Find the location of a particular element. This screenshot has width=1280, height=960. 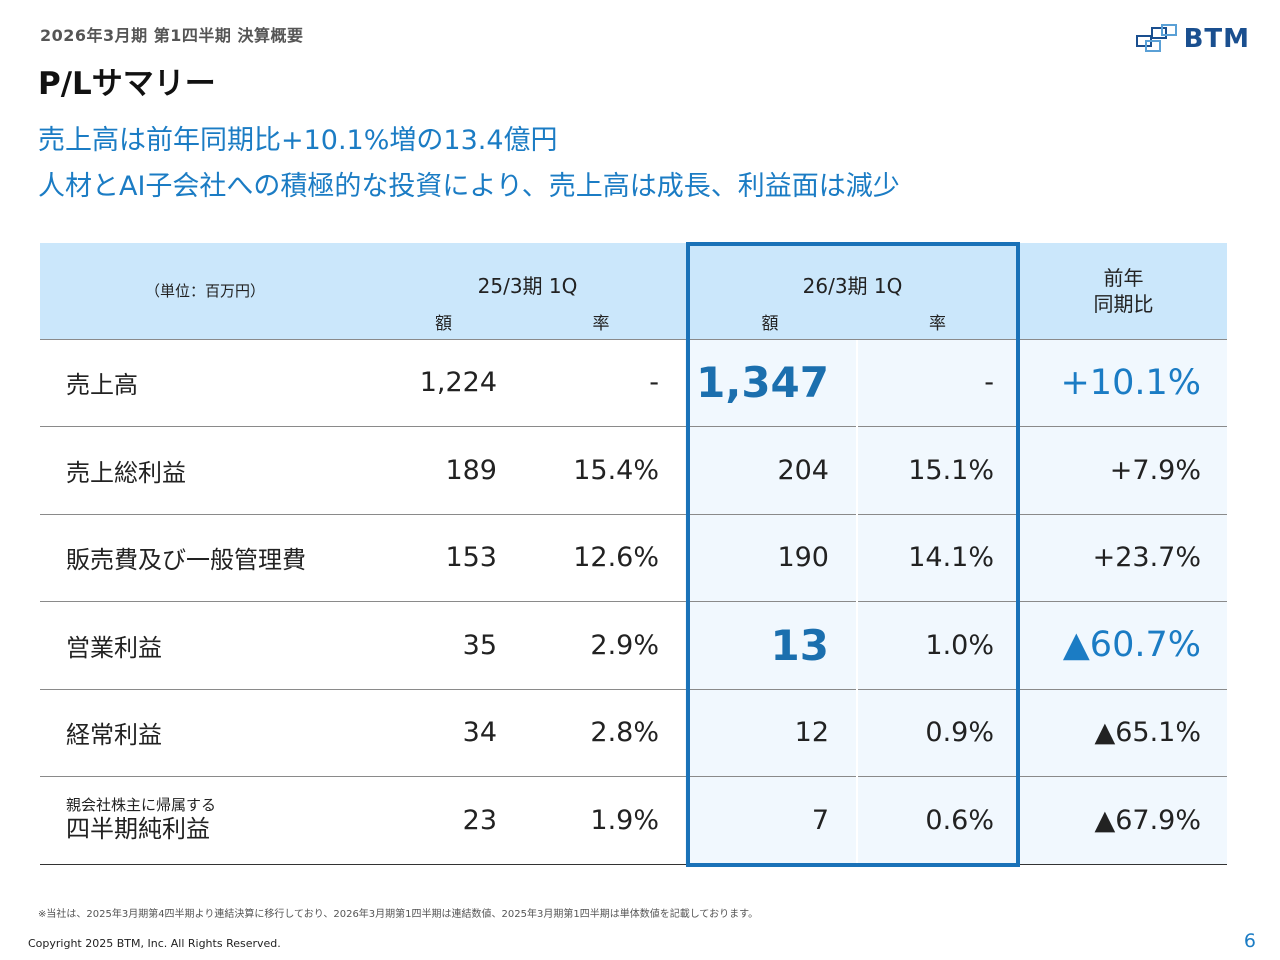

cur-rate: - is located at coordinates (937, 382).